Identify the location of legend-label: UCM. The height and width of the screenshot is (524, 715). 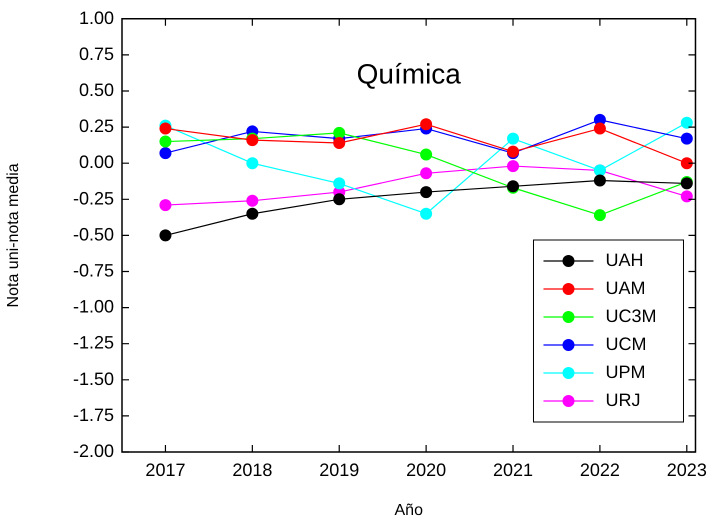
(625, 344).